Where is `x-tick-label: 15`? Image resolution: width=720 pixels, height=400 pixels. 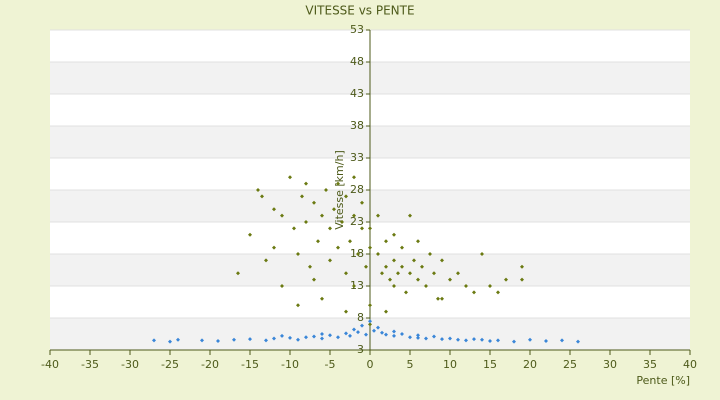 x-tick-label: 15 is located at coordinates (490, 364).